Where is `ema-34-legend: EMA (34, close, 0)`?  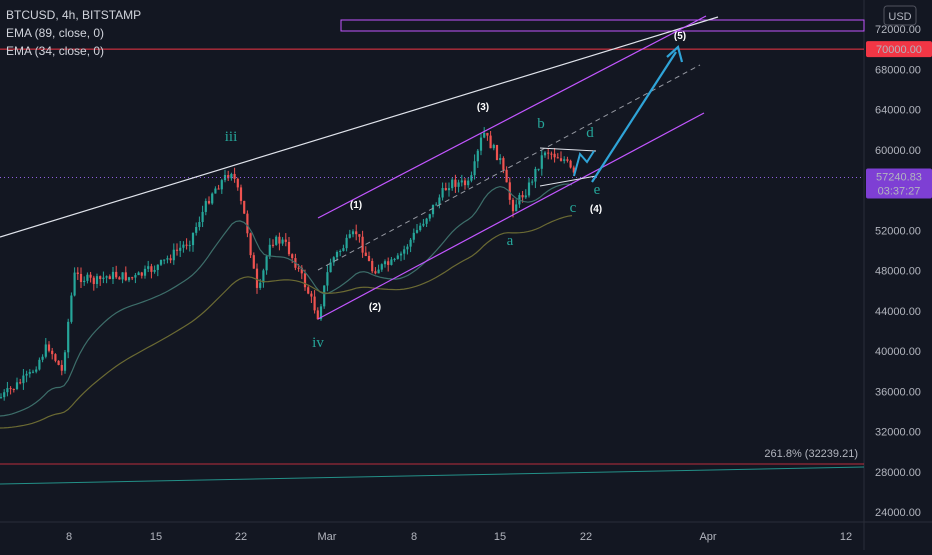 ema-34-legend: EMA (34, close, 0) is located at coordinates (55, 51).